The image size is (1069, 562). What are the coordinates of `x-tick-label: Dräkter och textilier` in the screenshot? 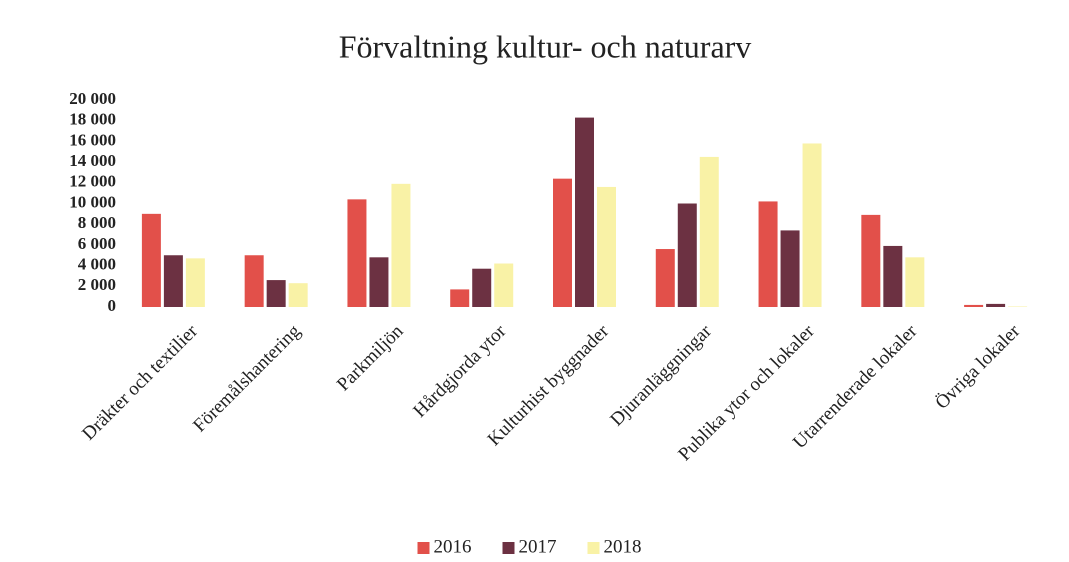 It's located at (140, 382).